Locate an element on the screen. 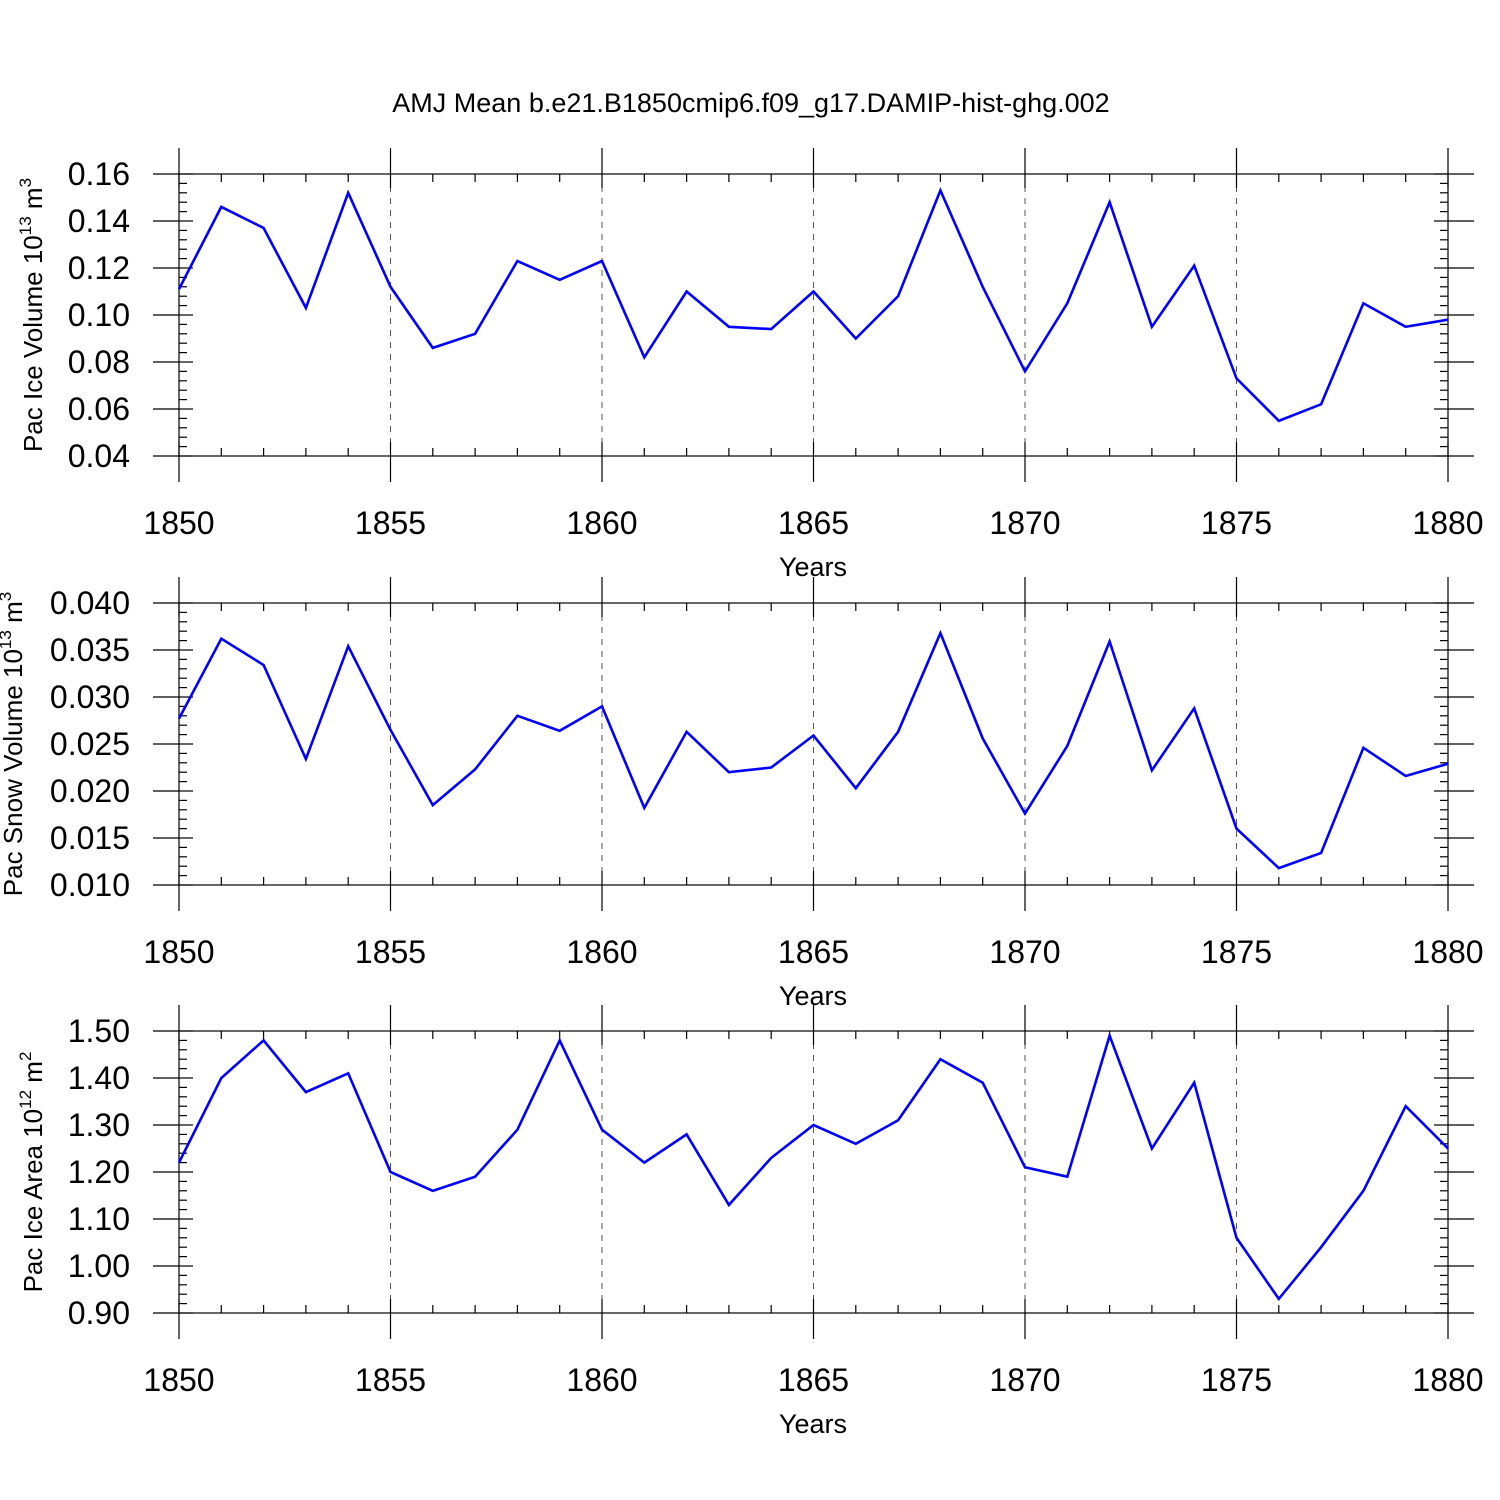 The image size is (1500, 1500). y-axis-label-prefix: Pac Ice Volume 10 is located at coordinates (33, 343).